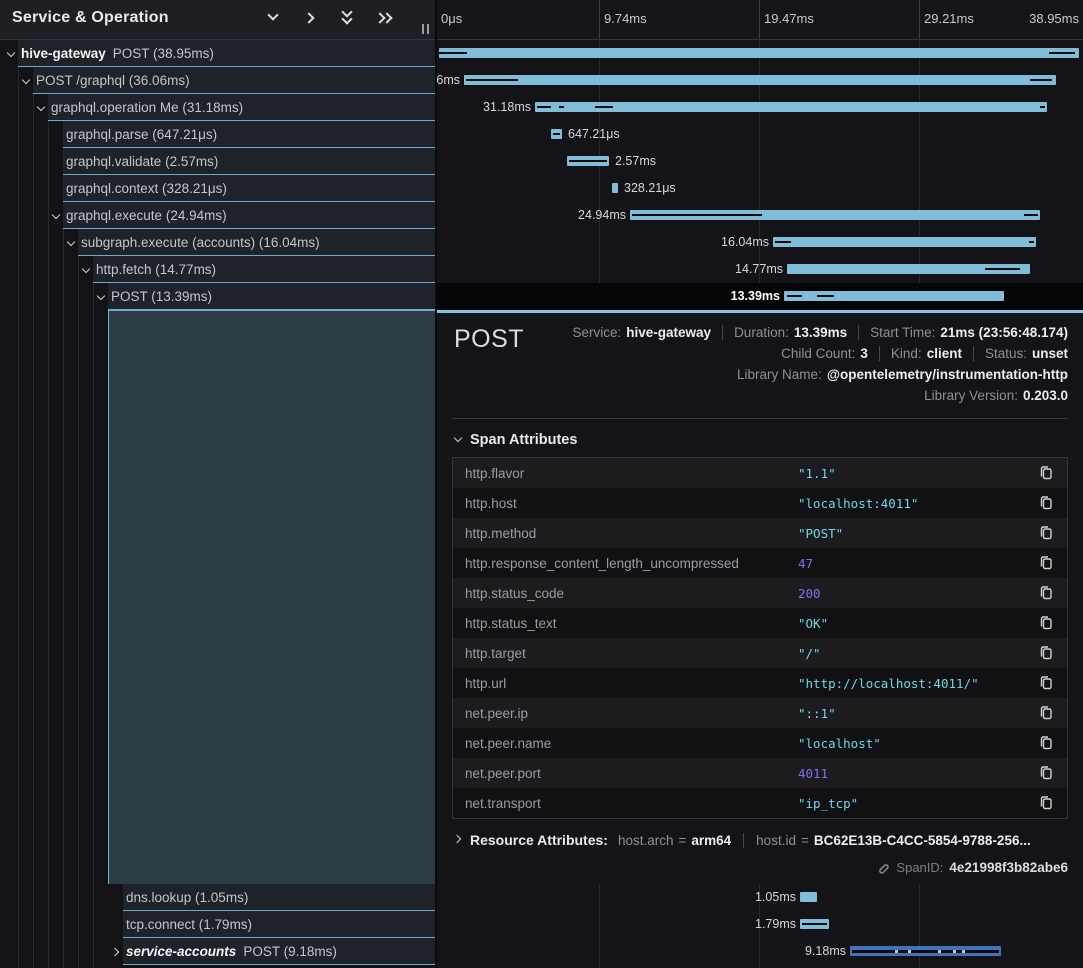  What do you see at coordinates (760, 897) in the screenshot?
I see `span-bar-row: 1.05ms` at bounding box center [760, 897].